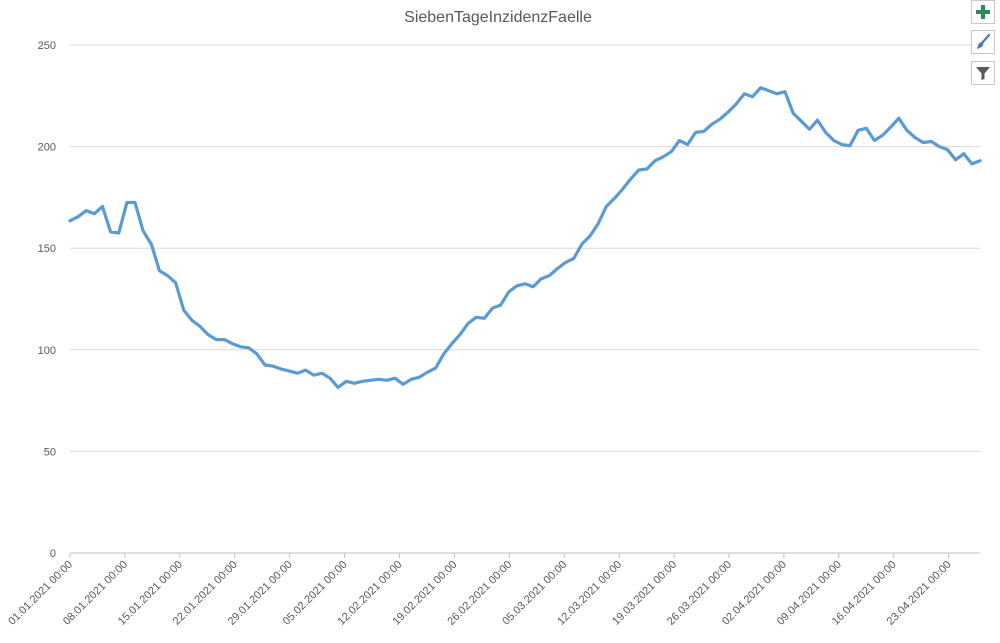 The image size is (1000, 643). What do you see at coordinates (498, 17) in the screenshot?
I see `chart-title: SiebenTageInzidenzFaelle` at bounding box center [498, 17].